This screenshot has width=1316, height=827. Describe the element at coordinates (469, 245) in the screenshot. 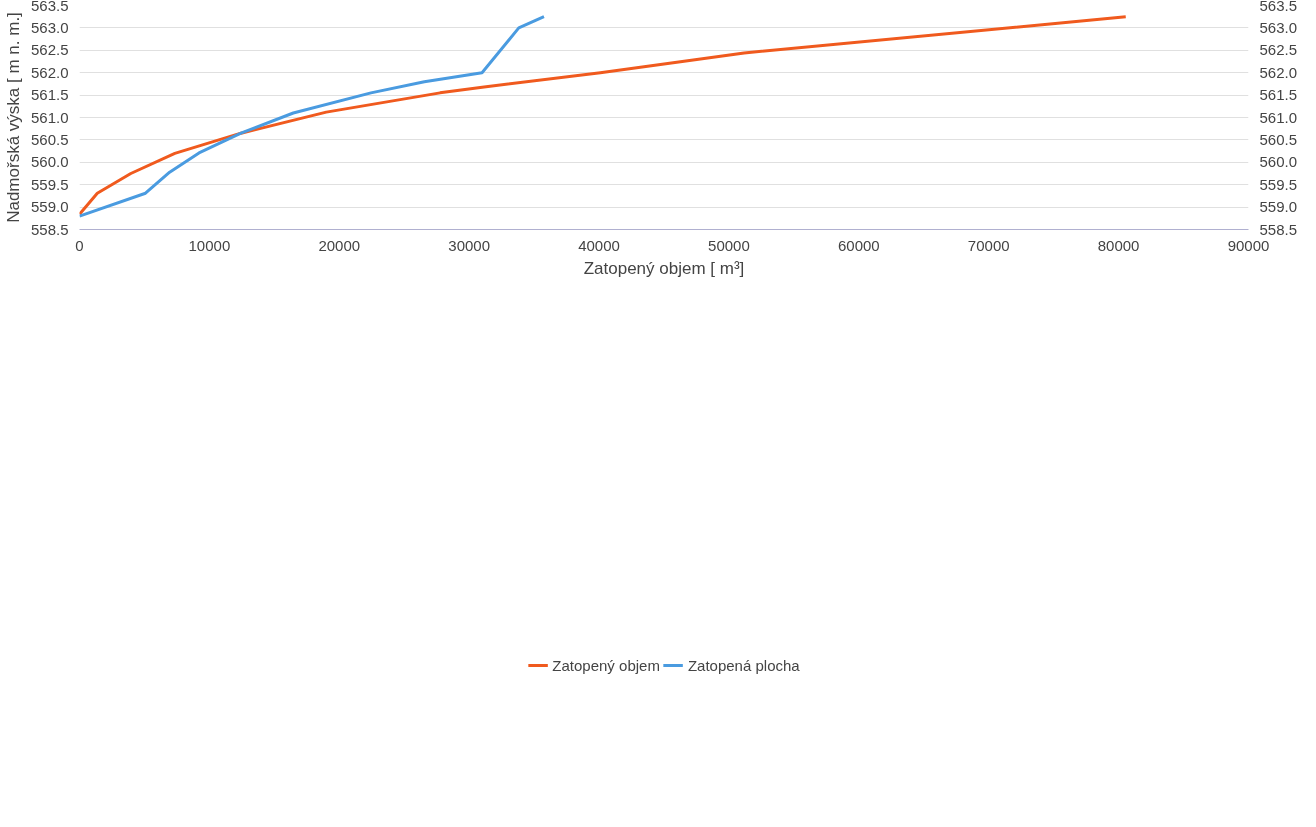

I see `x-tick-label: 30000` at that location.